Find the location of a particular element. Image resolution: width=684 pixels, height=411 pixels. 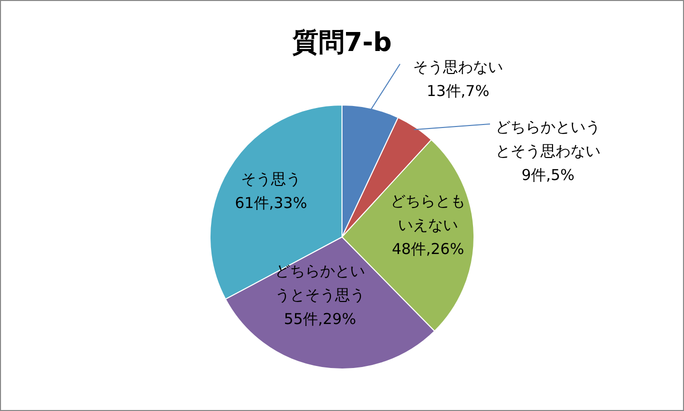

data-label: 61件,33% is located at coordinates (271, 203).